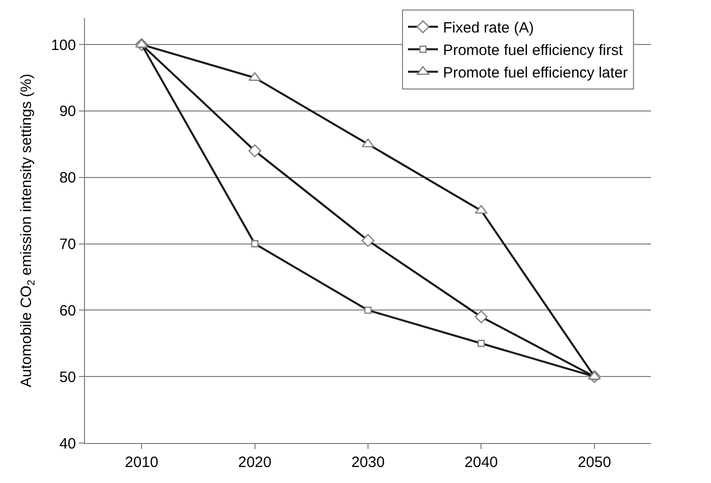 This screenshot has height=483, width=711. I want to click on legend-label: Fixed rate (A), so click(488, 28).